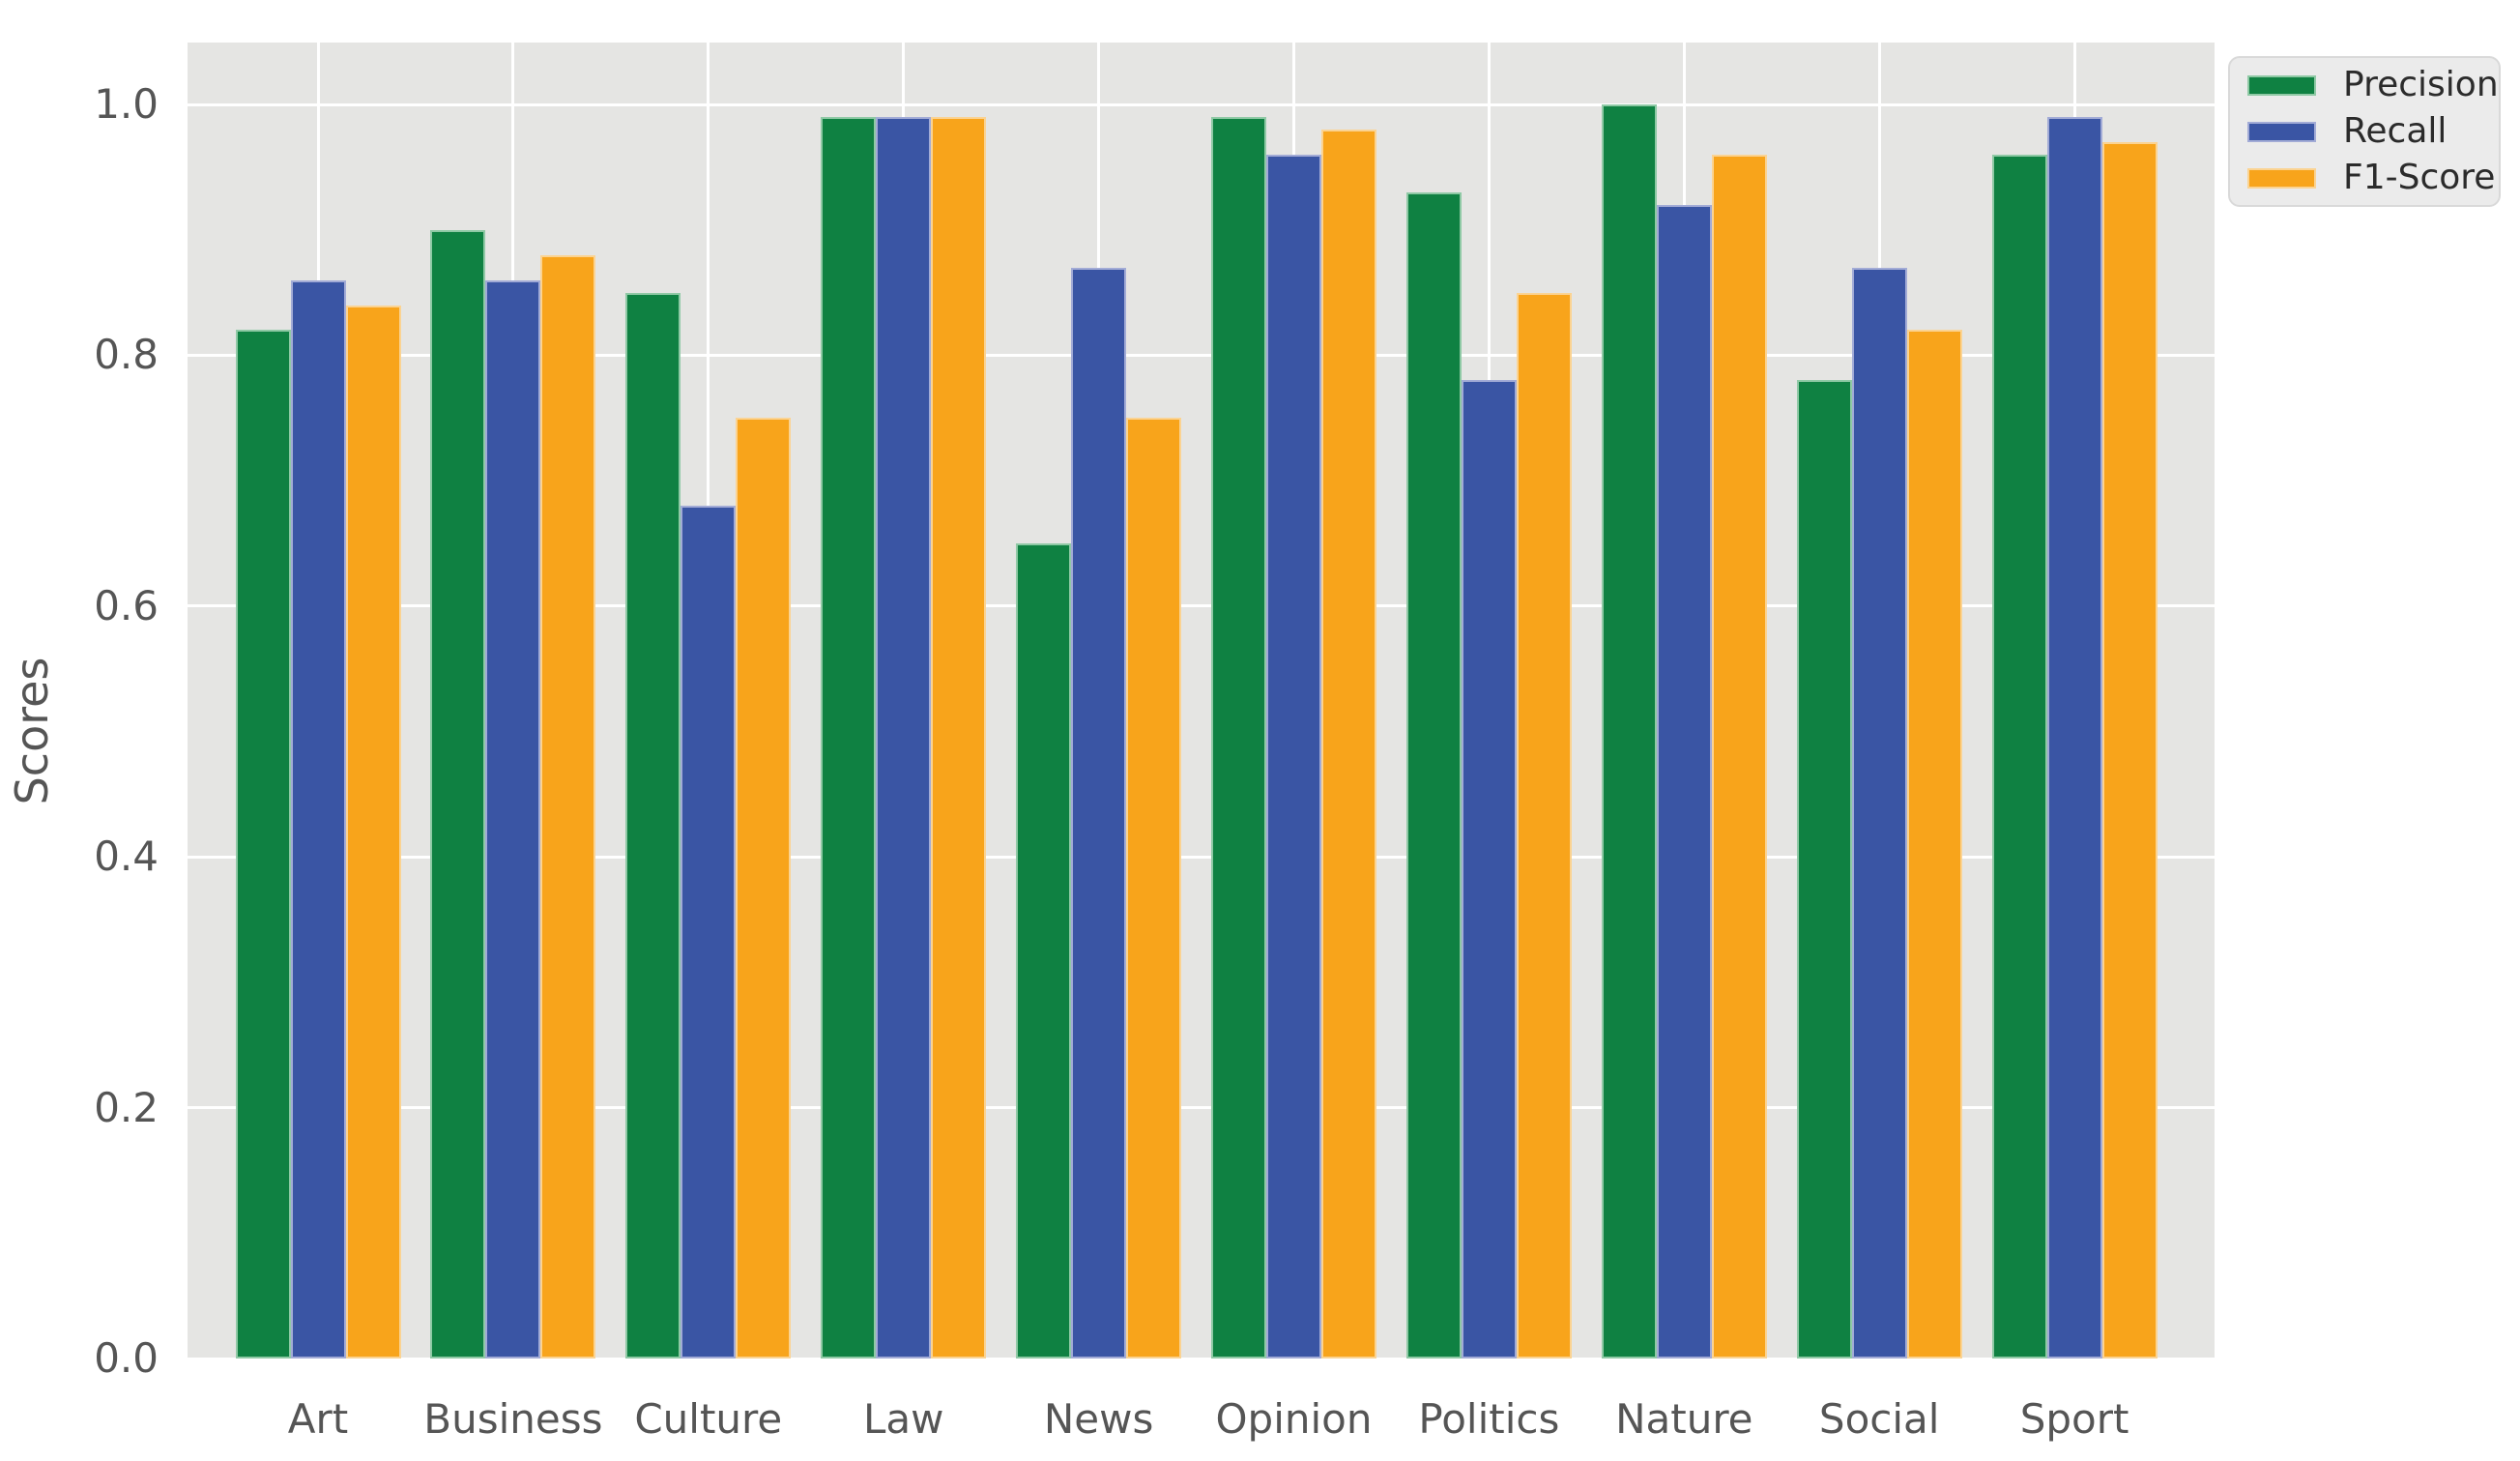  I want to click on x-tick-label-sport: Sport, so click(2074, 1419).